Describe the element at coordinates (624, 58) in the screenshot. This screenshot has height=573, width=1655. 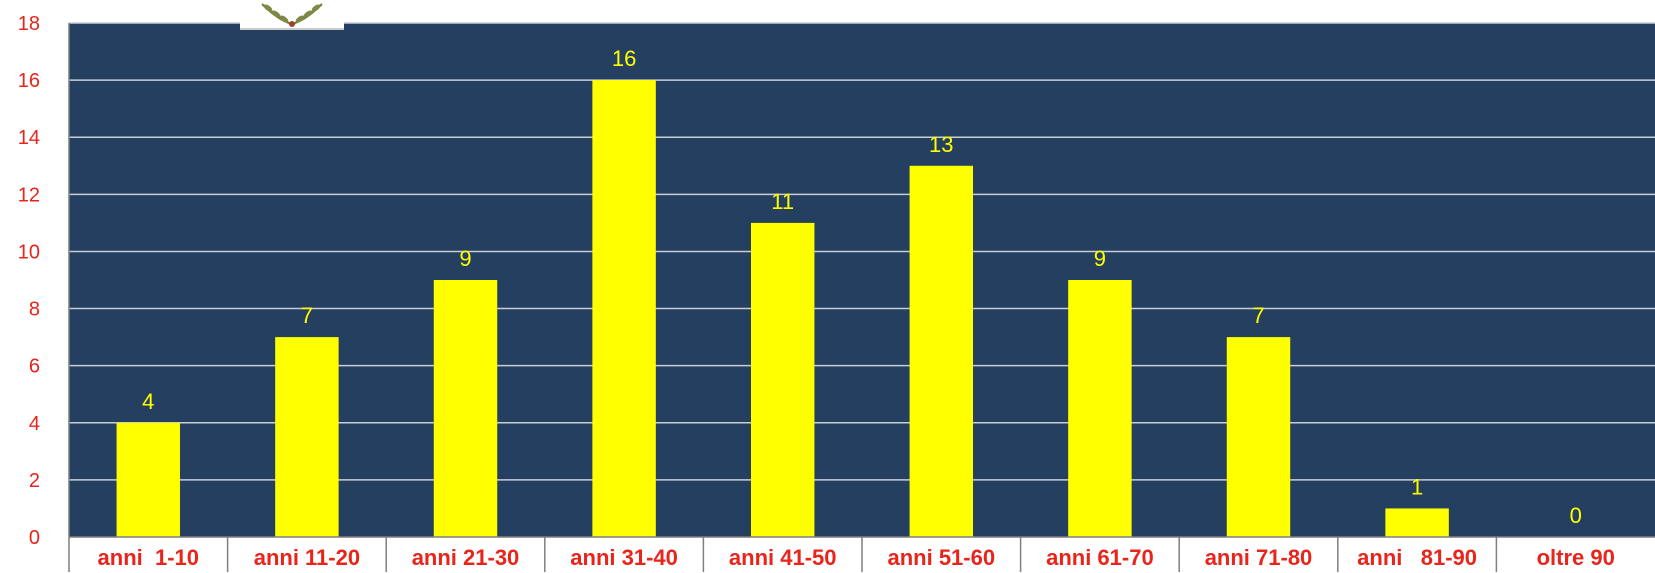
I see `data-label: 16` at that location.